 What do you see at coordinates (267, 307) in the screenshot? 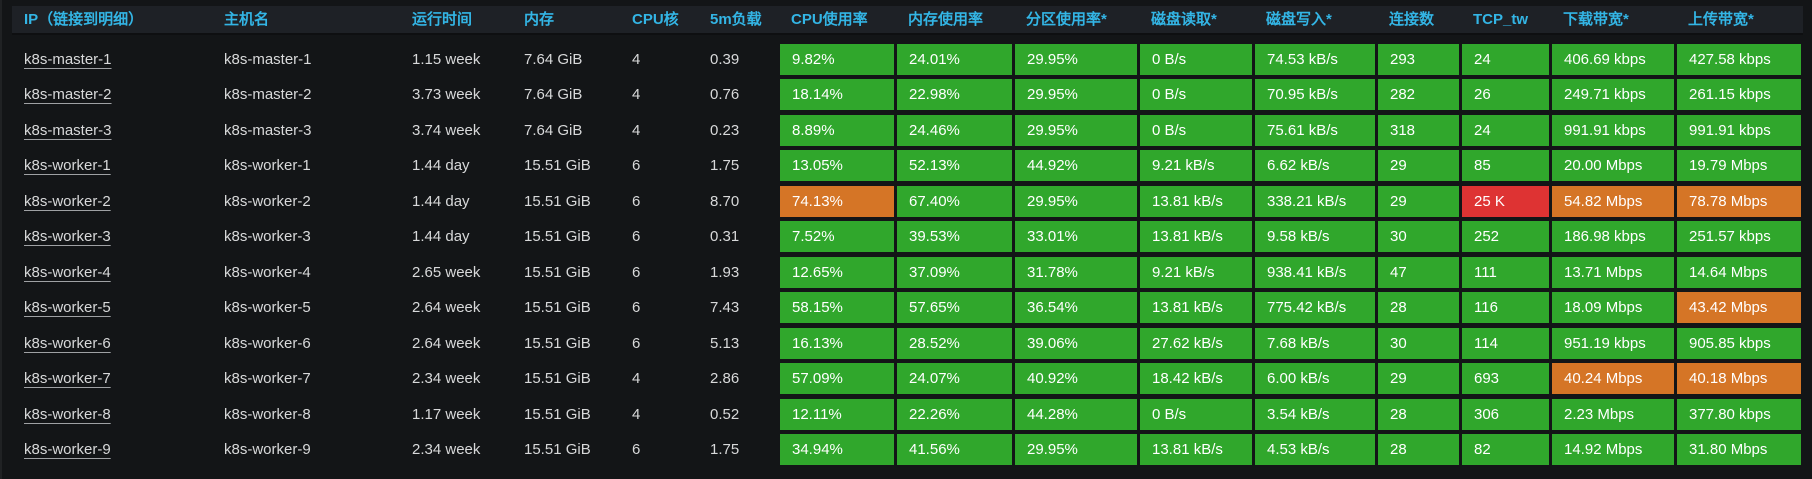
I see `cell-hostname: k8s-worker-5` at bounding box center [267, 307].